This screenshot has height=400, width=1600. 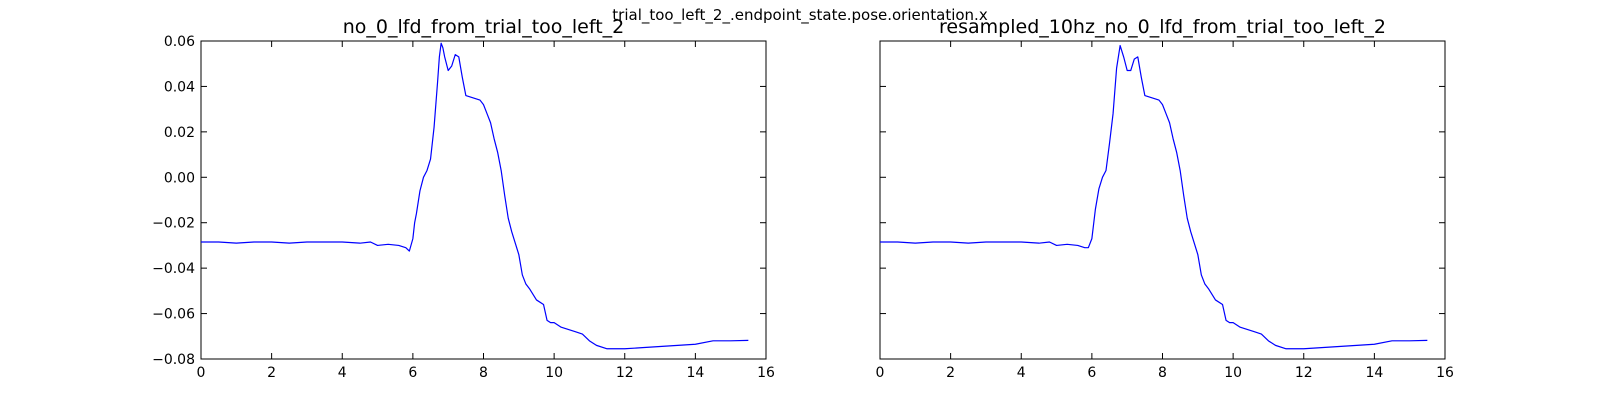 What do you see at coordinates (179, 178) in the screenshot?
I see `left-ytick-label: 0.00` at bounding box center [179, 178].